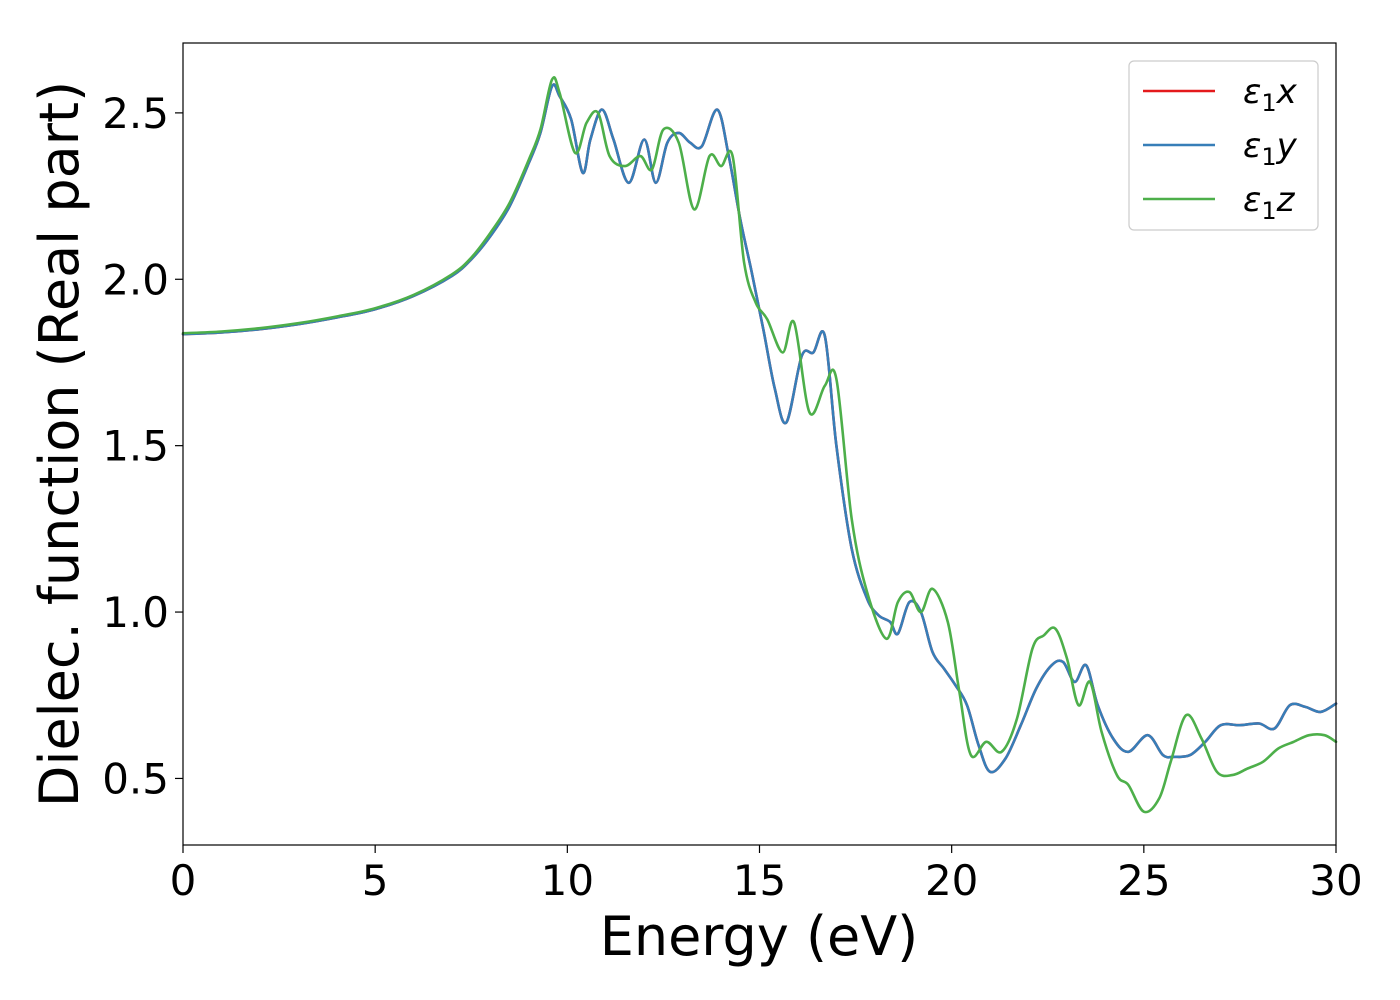  Describe the element at coordinates (183, 880) in the screenshot. I see `x-tick-label: 0` at that location.